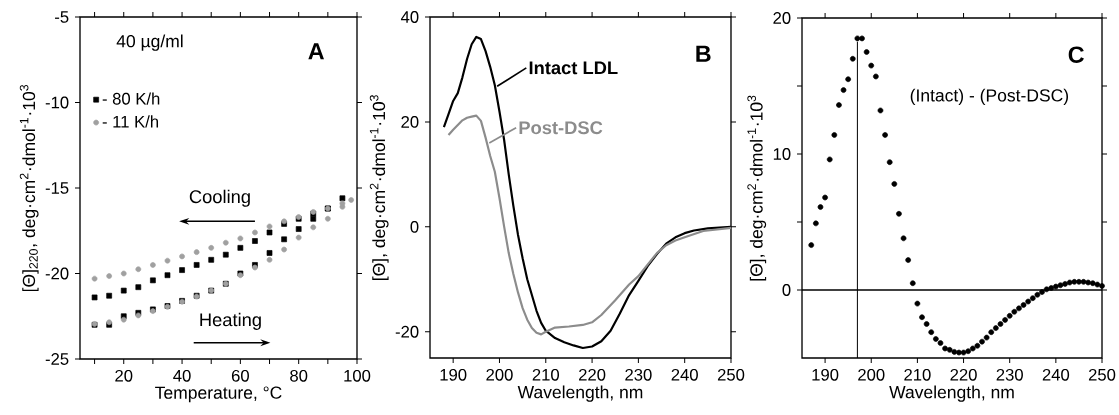 The height and width of the screenshot is (415, 1119). I want to click on y-tick-label: -10, so click(57, 102).